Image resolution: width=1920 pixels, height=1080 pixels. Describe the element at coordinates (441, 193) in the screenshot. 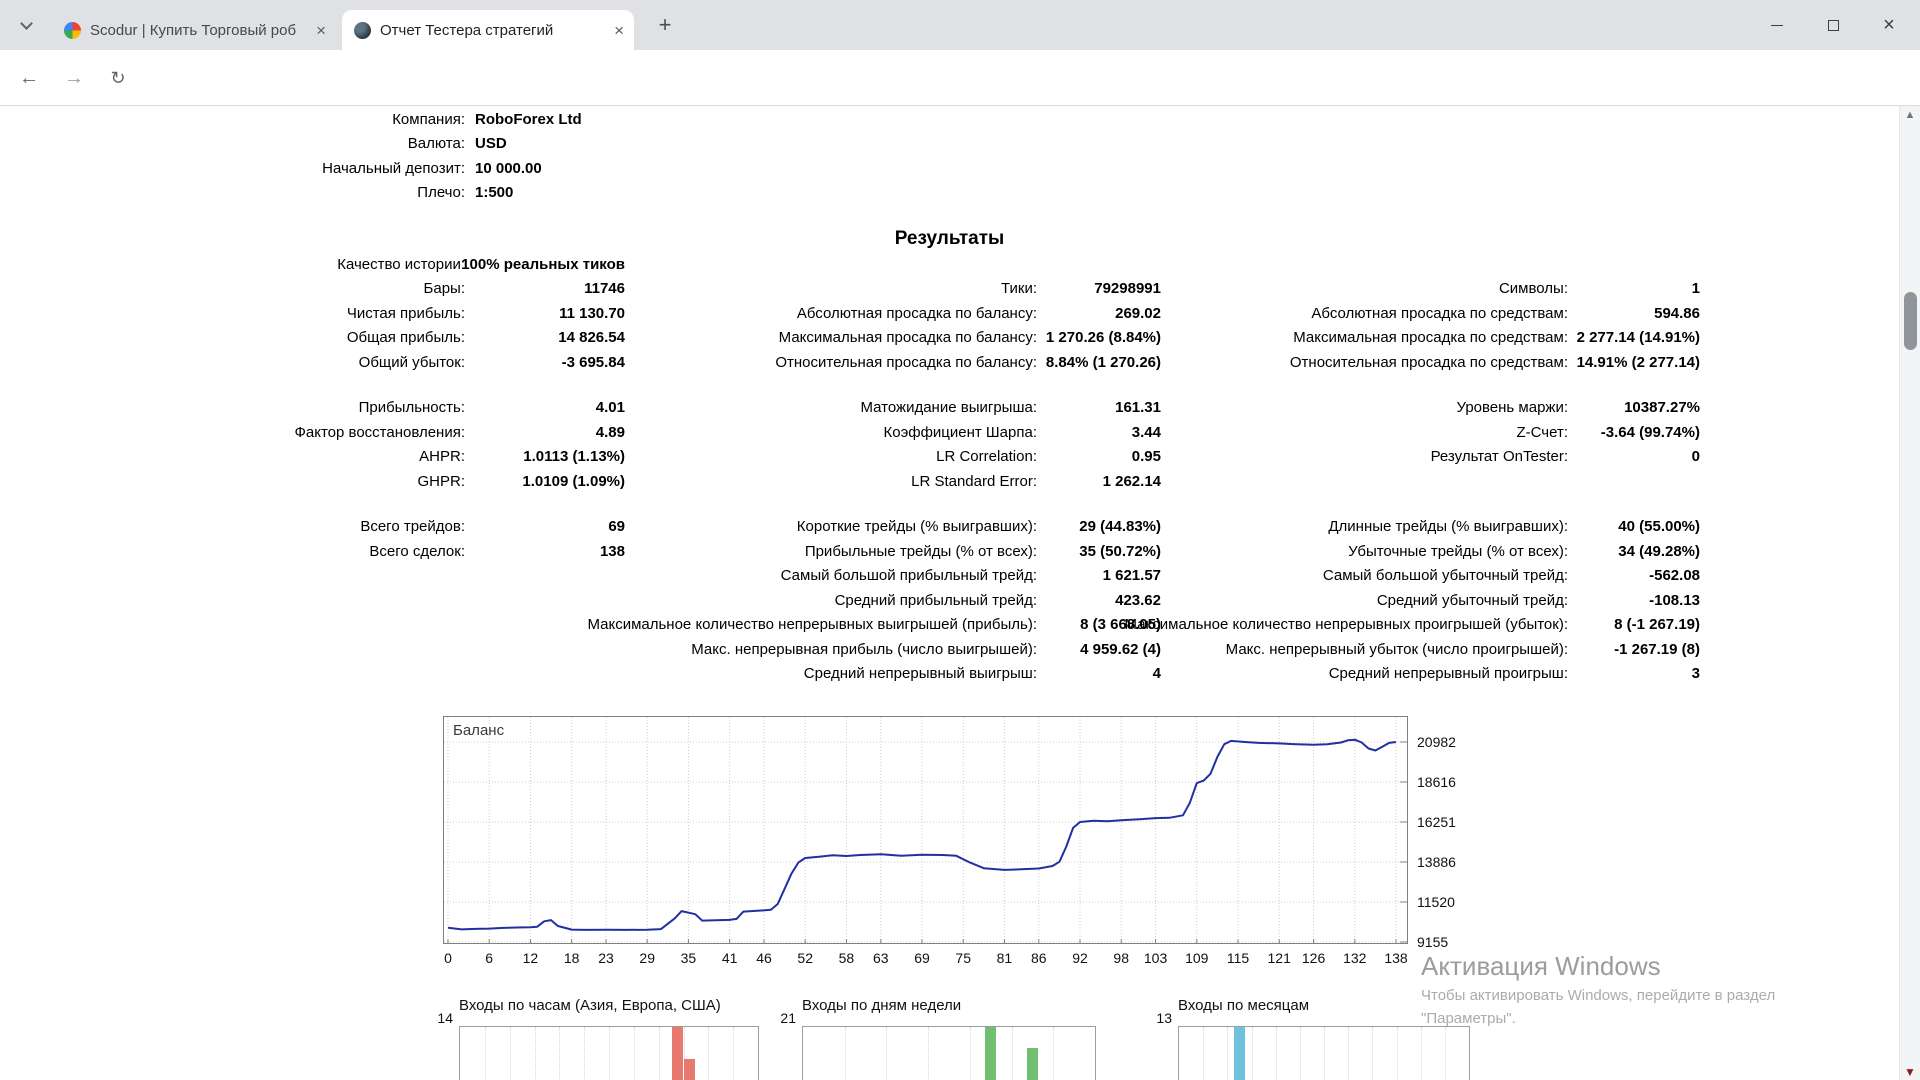

I see `field-label-text: Плечо:` at that location.